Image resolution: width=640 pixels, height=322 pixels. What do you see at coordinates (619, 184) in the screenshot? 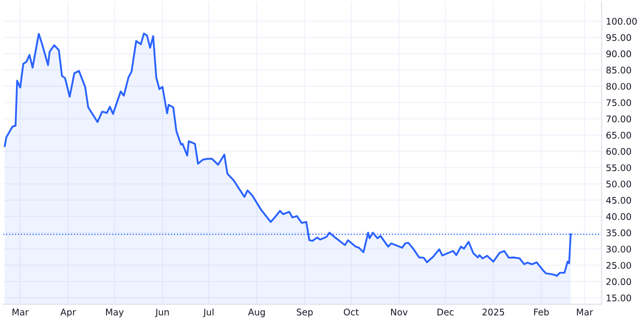
I see `y-tick-label: 50.00` at bounding box center [619, 184].